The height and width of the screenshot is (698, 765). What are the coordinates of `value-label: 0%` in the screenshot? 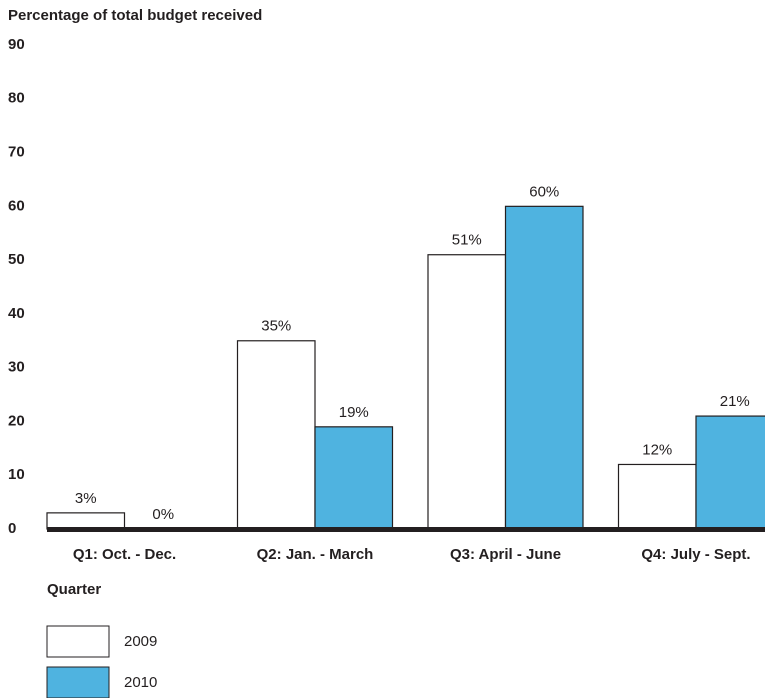 It's located at (163, 514).